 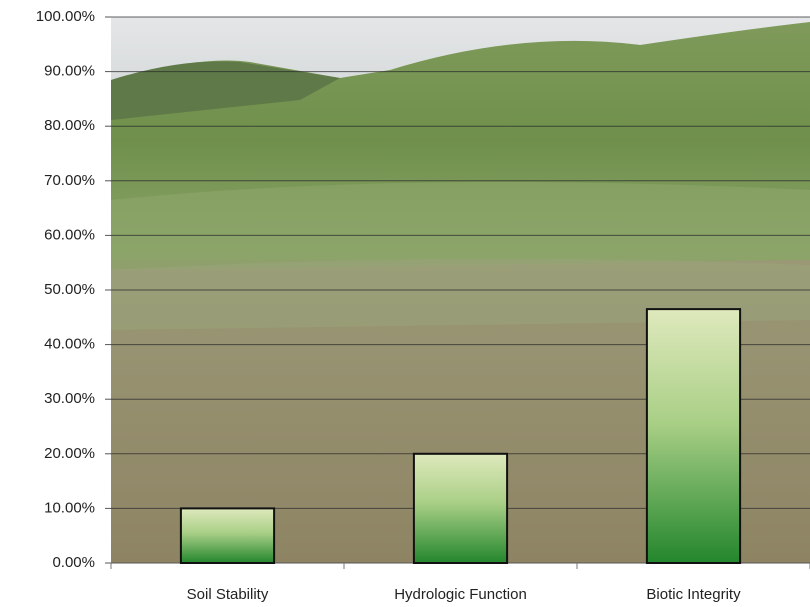 What do you see at coordinates (693, 594) in the screenshot?
I see `x-tick-label: Biotic Integrity` at bounding box center [693, 594].